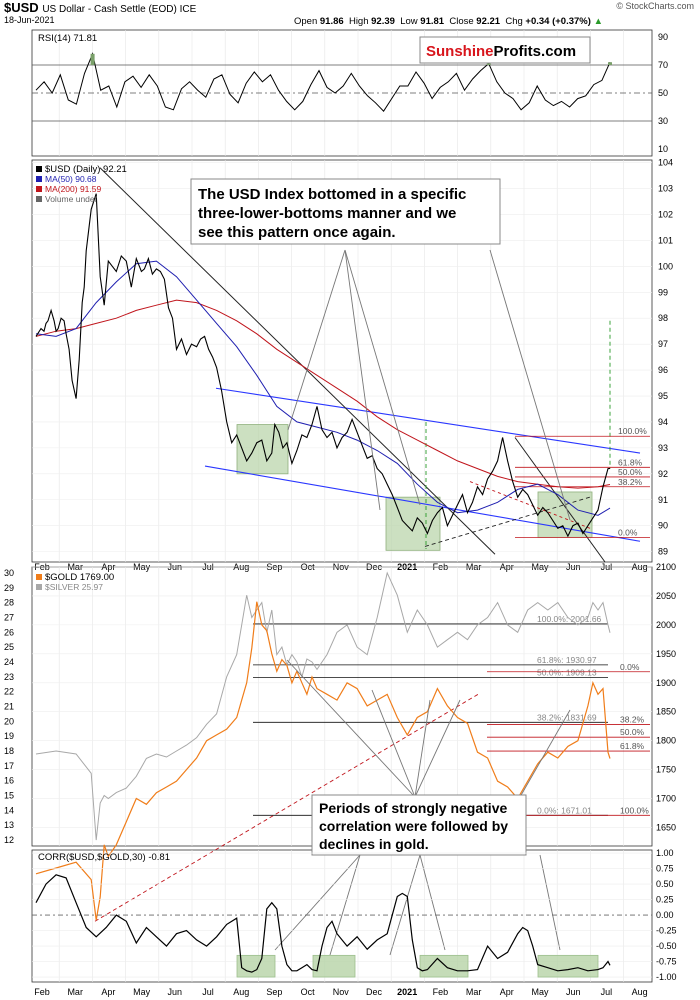  Describe the element at coordinates (665, 853) in the screenshot. I see `corr-ytick-1.00: 1.00` at that location.